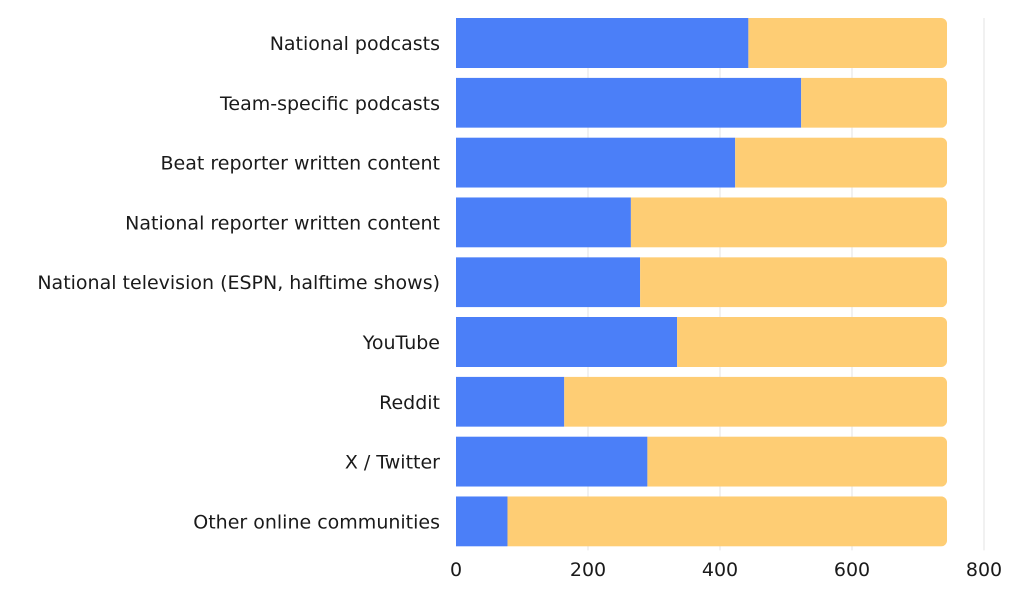  I want to click on category-label-2: Beat reporter written content, so click(300, 164).